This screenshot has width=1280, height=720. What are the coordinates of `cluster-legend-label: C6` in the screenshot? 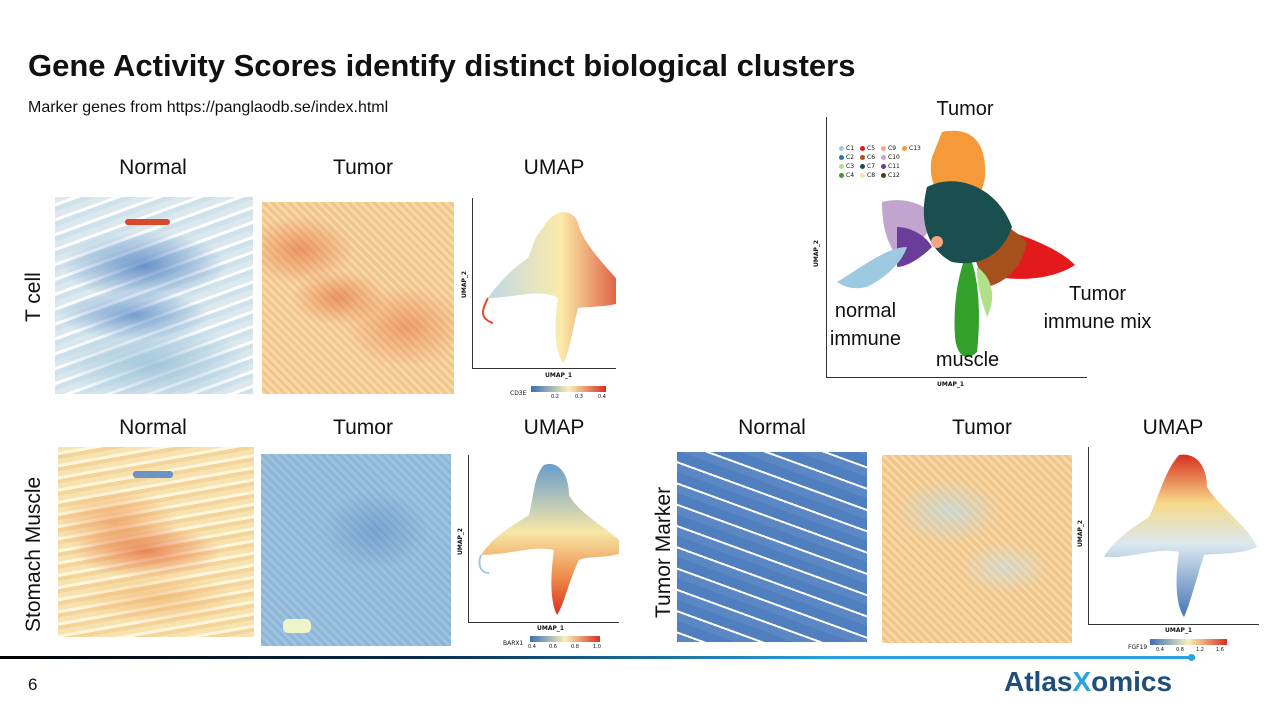 It's located at (871, 157).